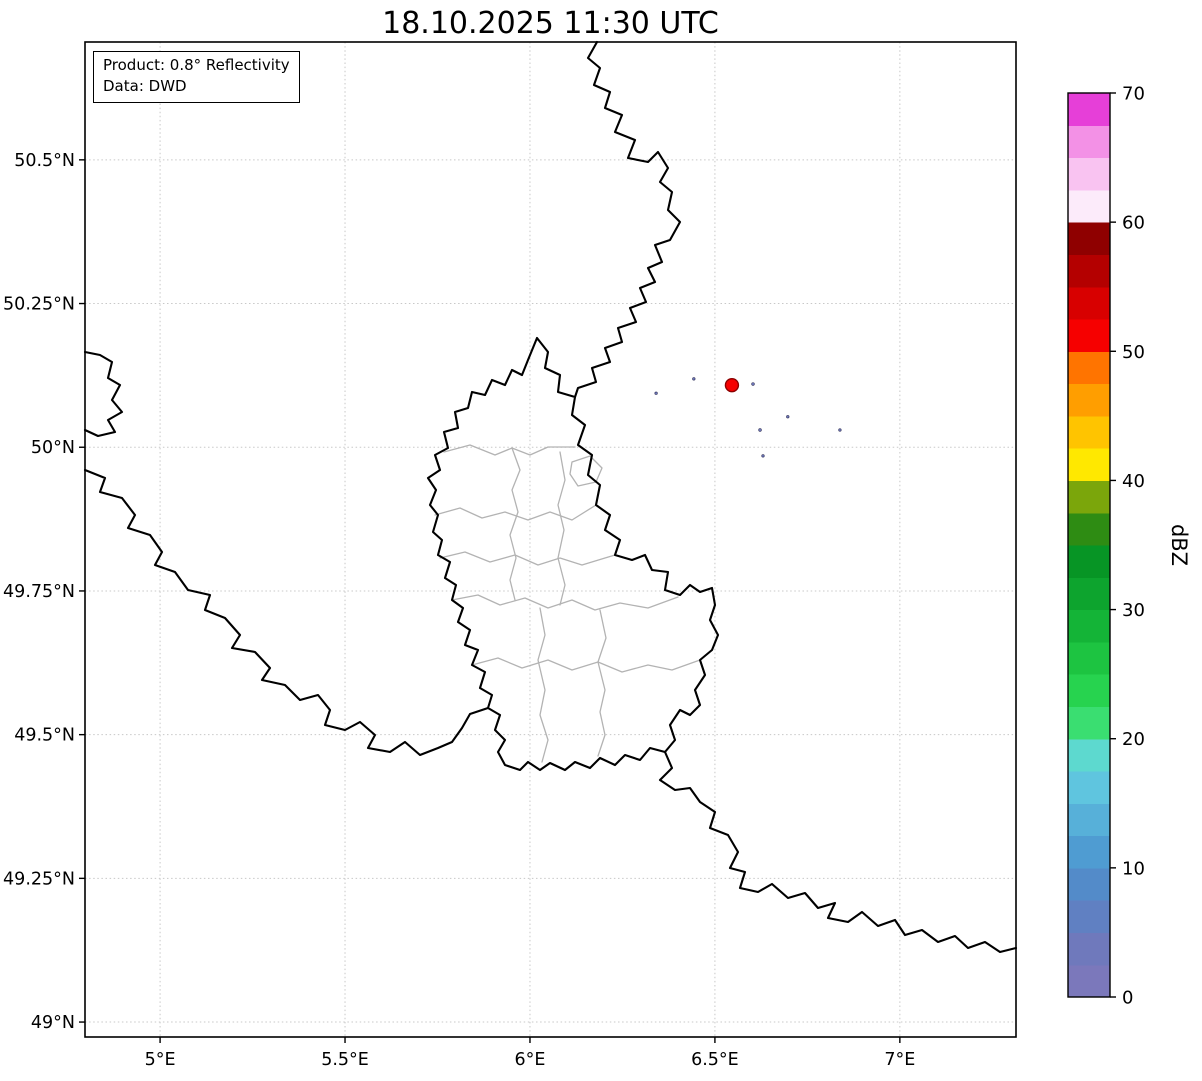 The width and height of the screenshot is (1202, 1081). What do you see at coordinates (160, 1060) in the screenshot?
I see `lon-tick-label: 5°E` at bounding box center [160, 1060].